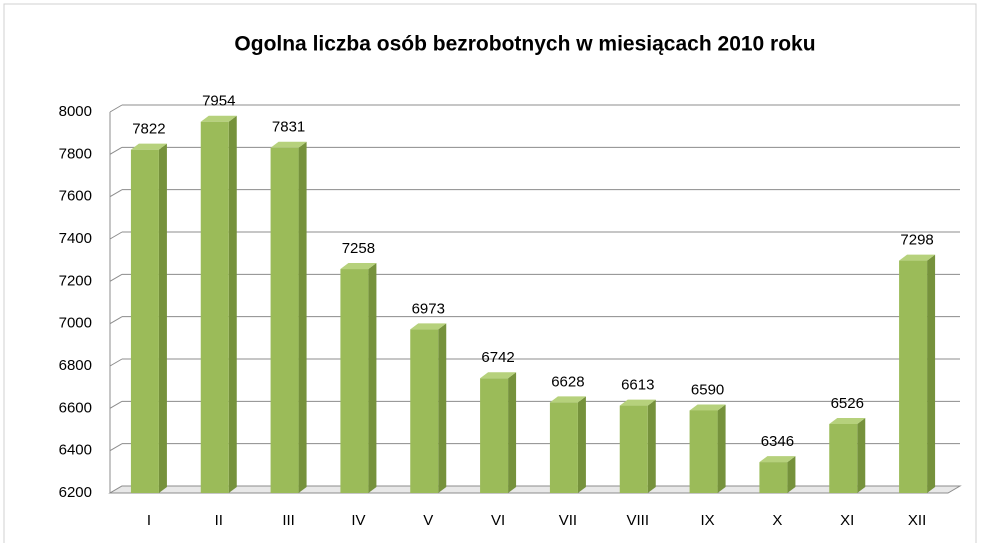  Describe the element at coordinates (75, 323) in the screenshot. I see `y-tick-label: 7000` at that location.